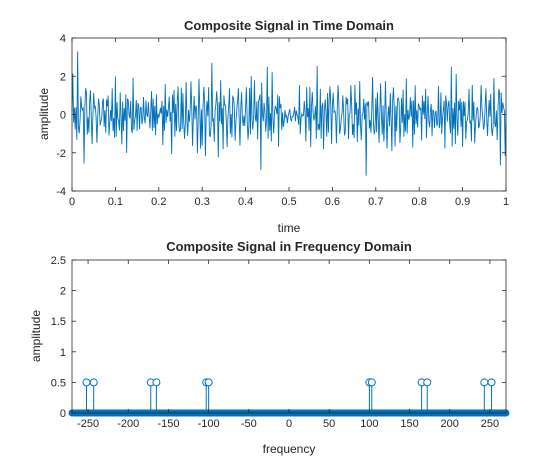 Image resolution: width=560 pixels, height=474 pixels. Describe the element at coordinates (289, 424) in the screenshot. I see `frequency-domain-xtick-label: 0` at that location.